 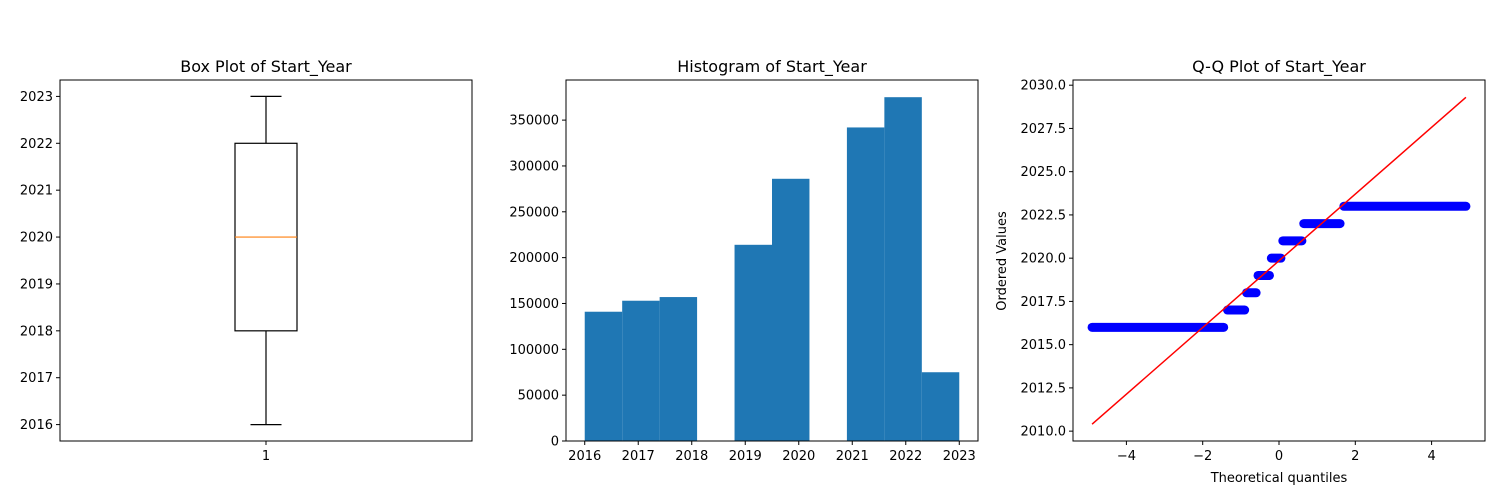 I want to click on qq-plot-x-axis-label: Theoretical quantiles, so click(x=1279, y=478).